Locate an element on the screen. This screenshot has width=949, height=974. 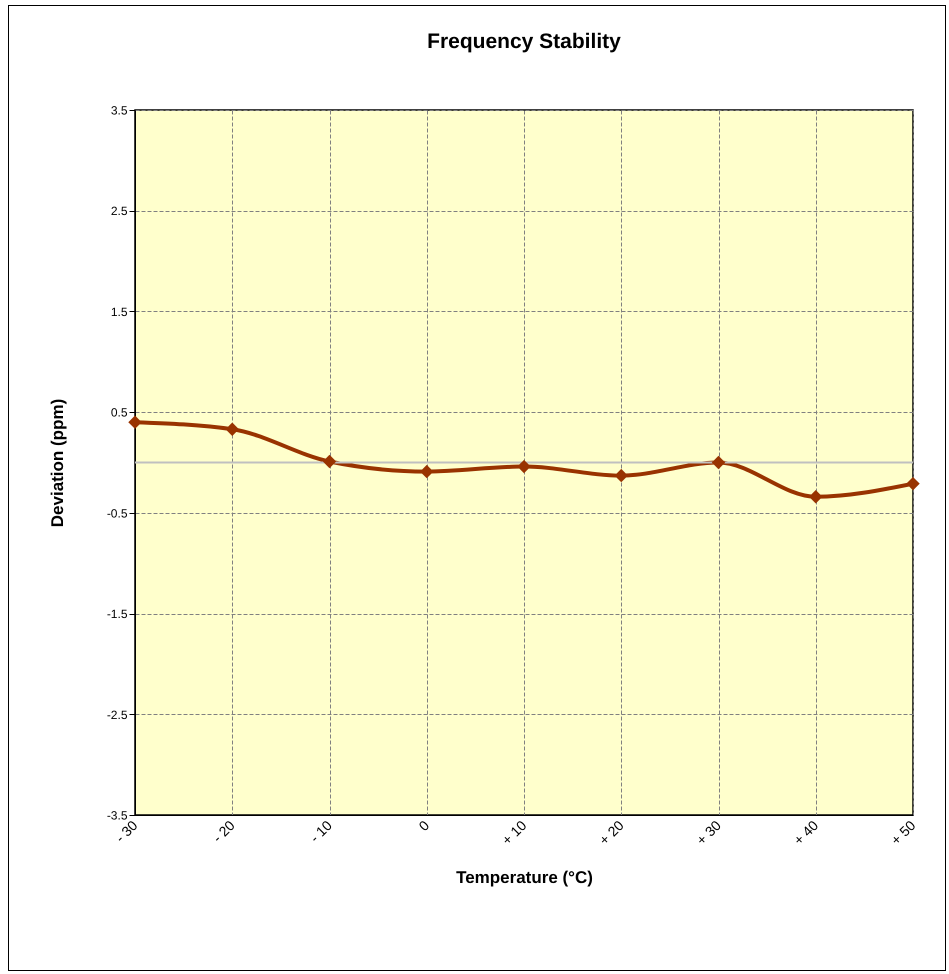
x-tick-label: + 20 is located at coordinates (611, 832).